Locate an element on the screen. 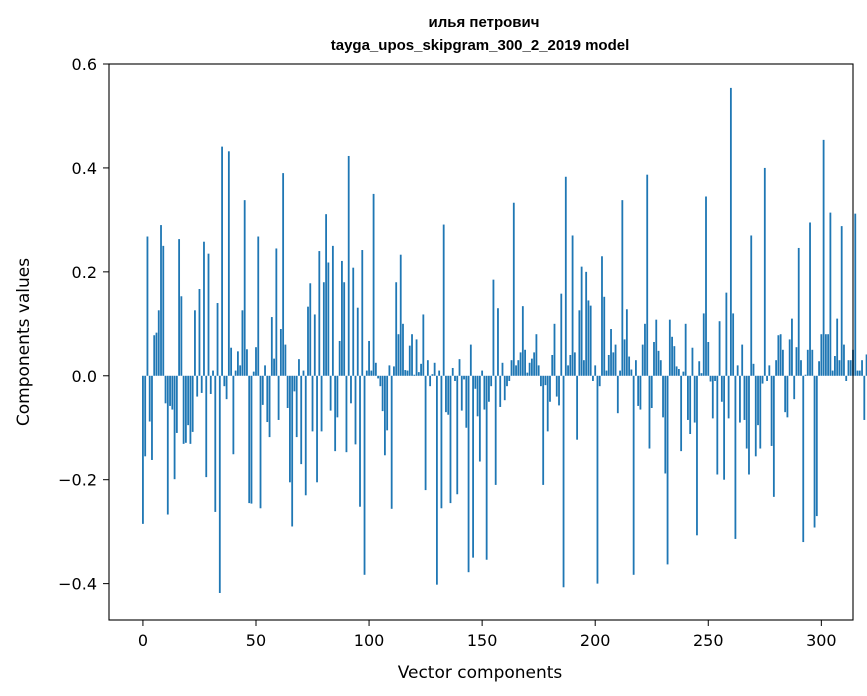  x-tick-label: 100 is located at coordinates (369, 640).